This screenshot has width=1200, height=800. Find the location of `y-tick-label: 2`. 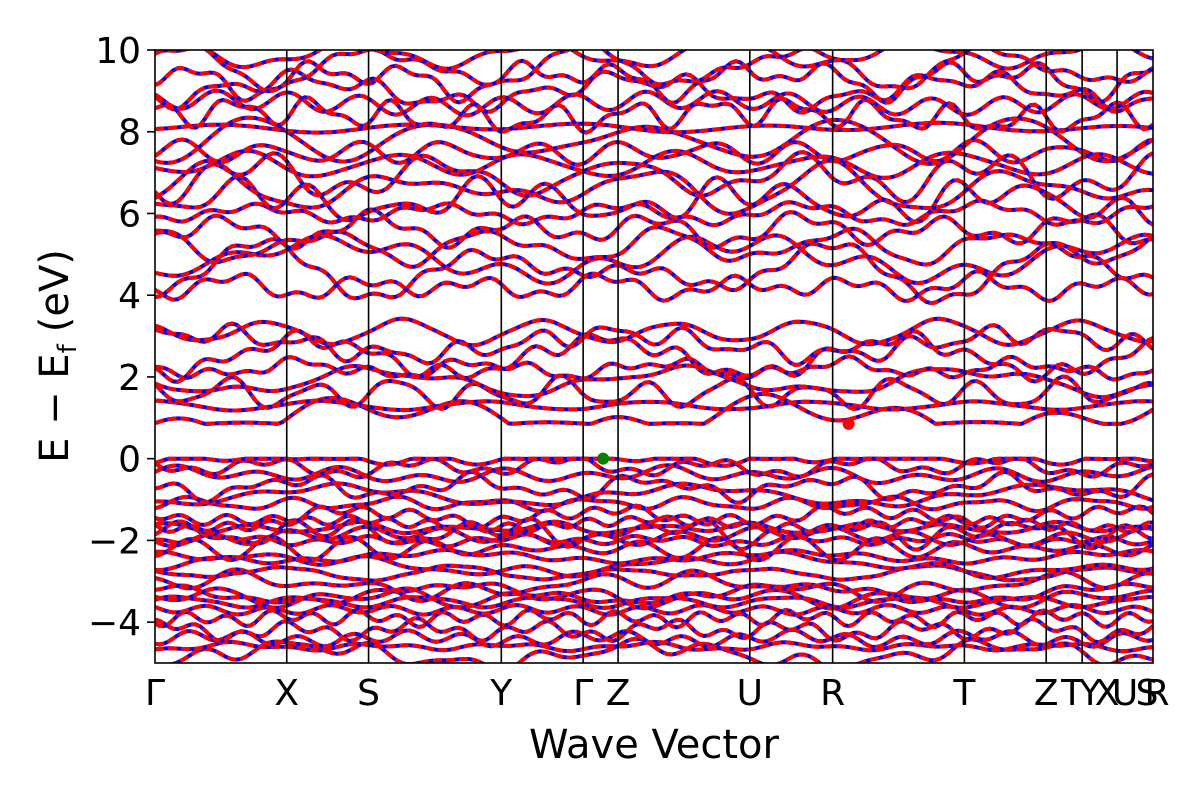

y-tick-label: 2 is located at coordinates (129, 378).